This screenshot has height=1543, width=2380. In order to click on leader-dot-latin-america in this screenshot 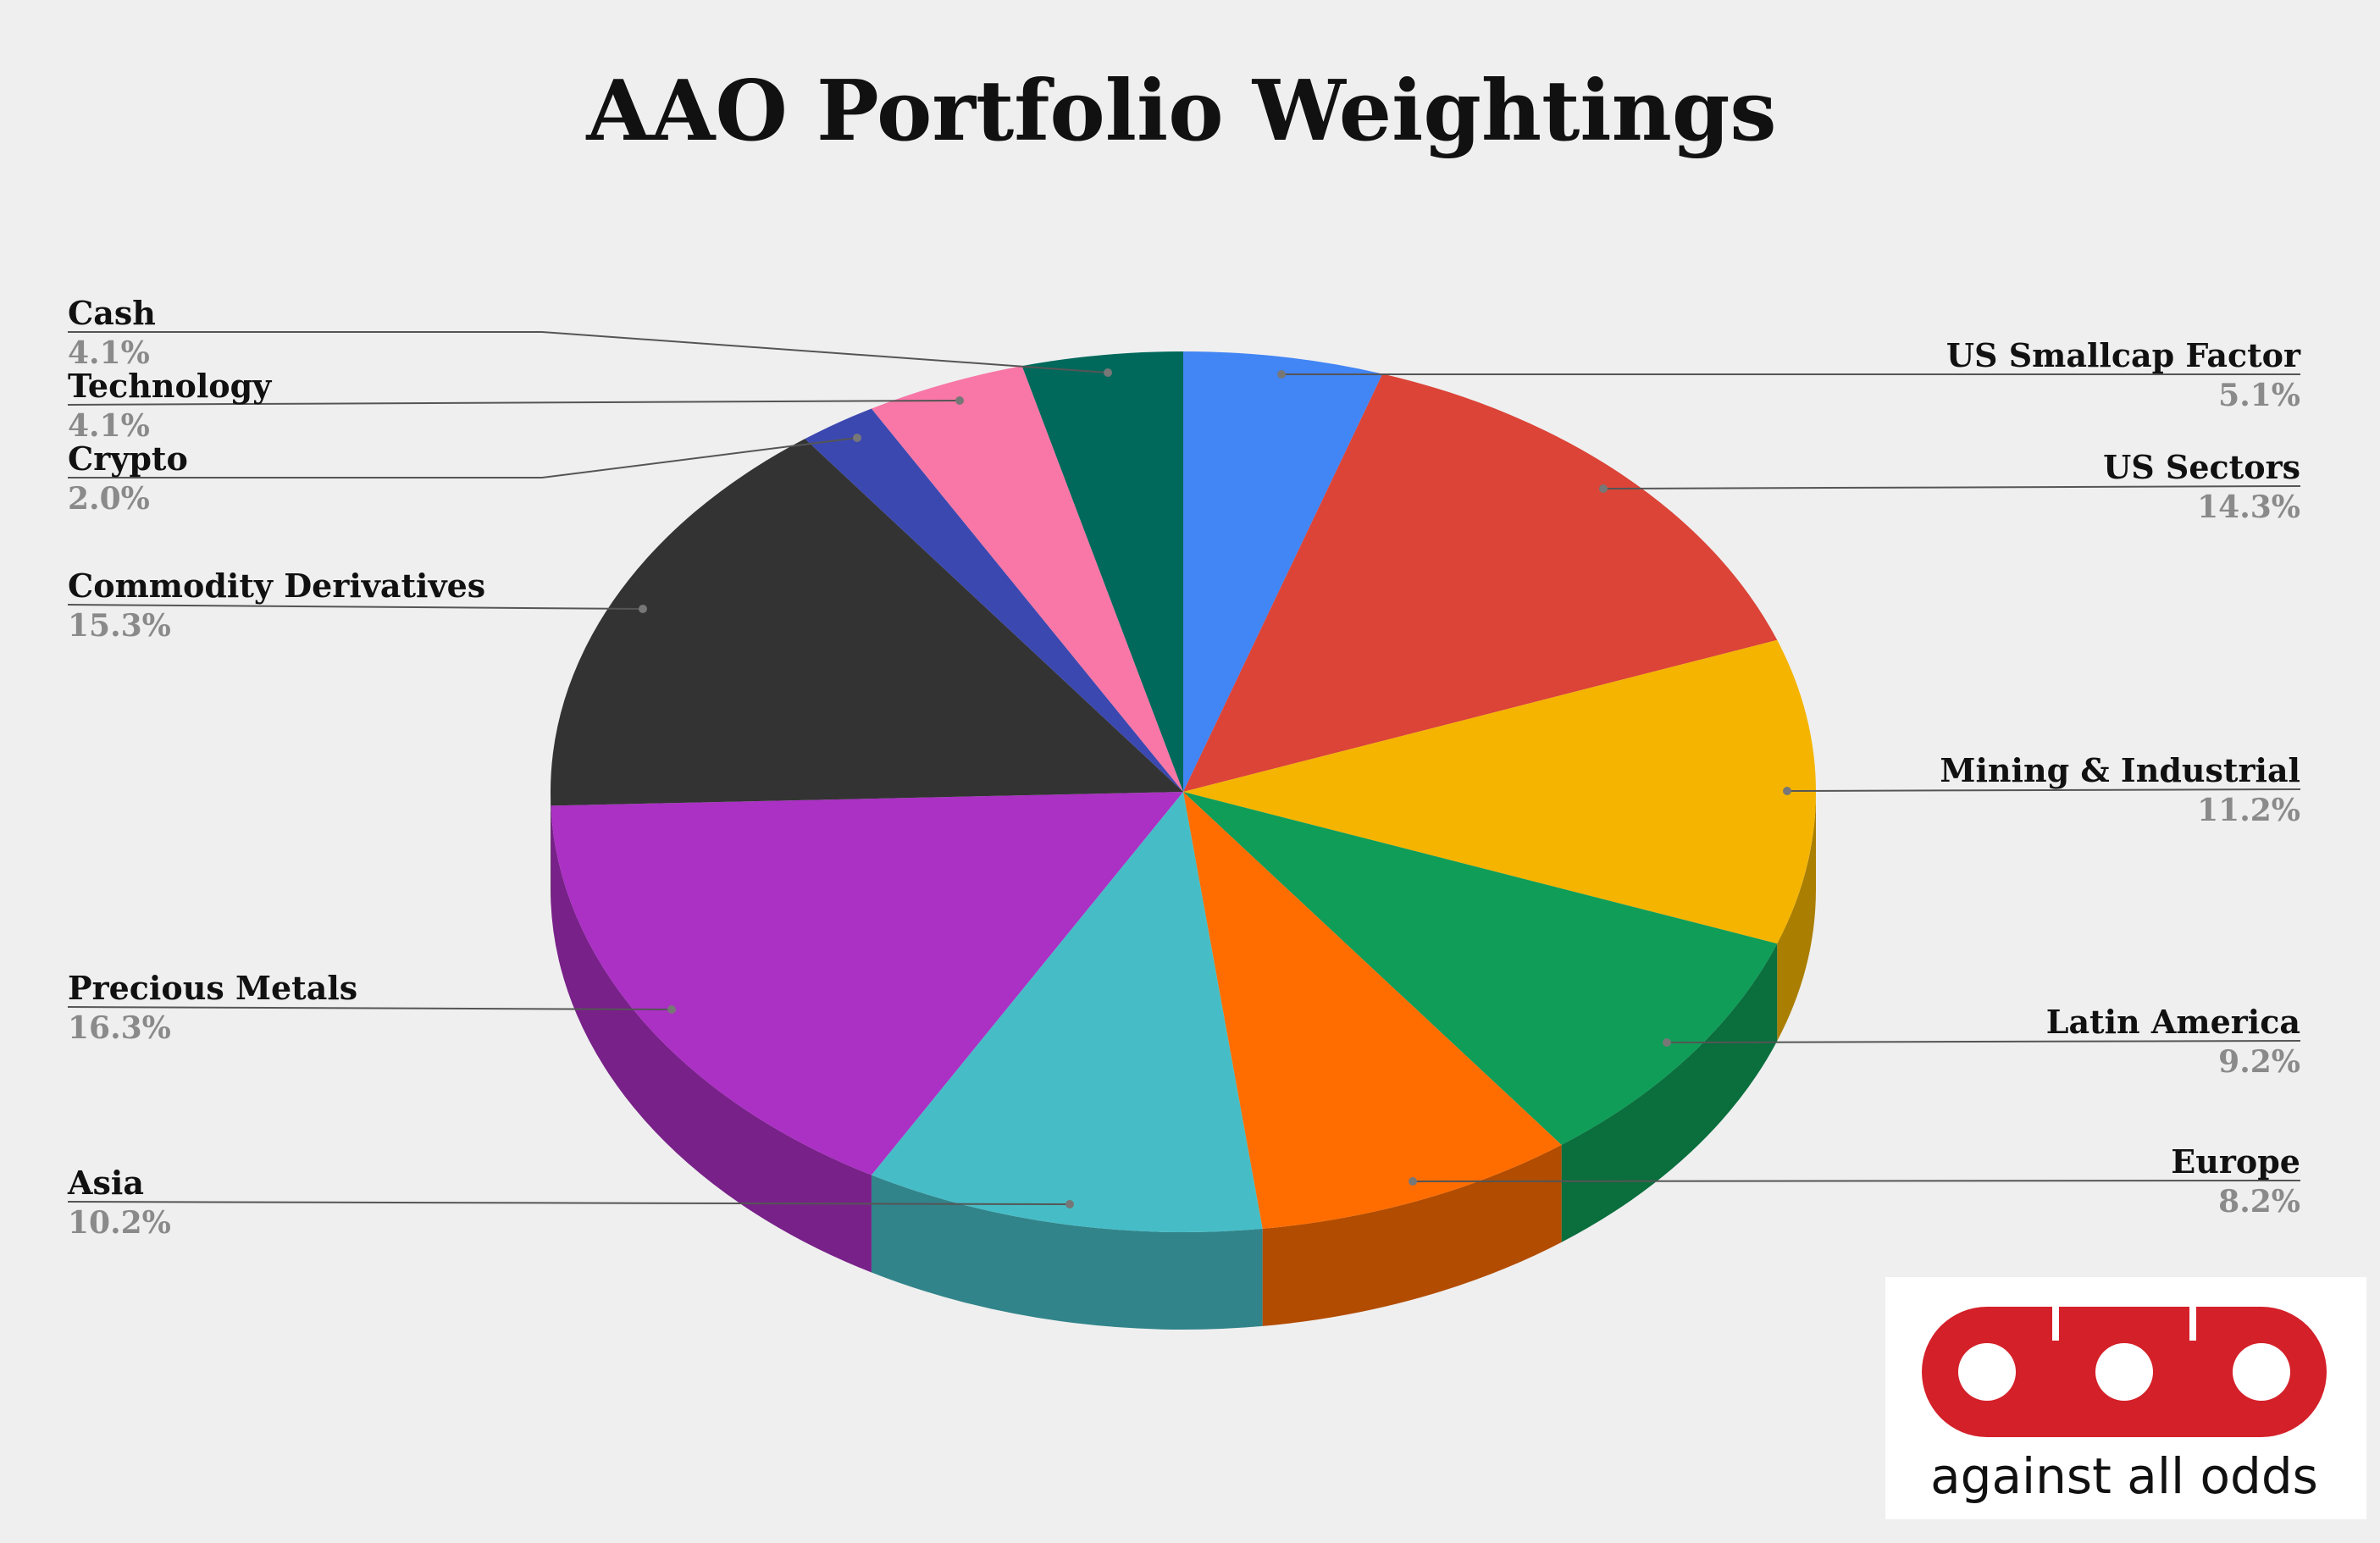, I will do `click(1667, 1042)`.